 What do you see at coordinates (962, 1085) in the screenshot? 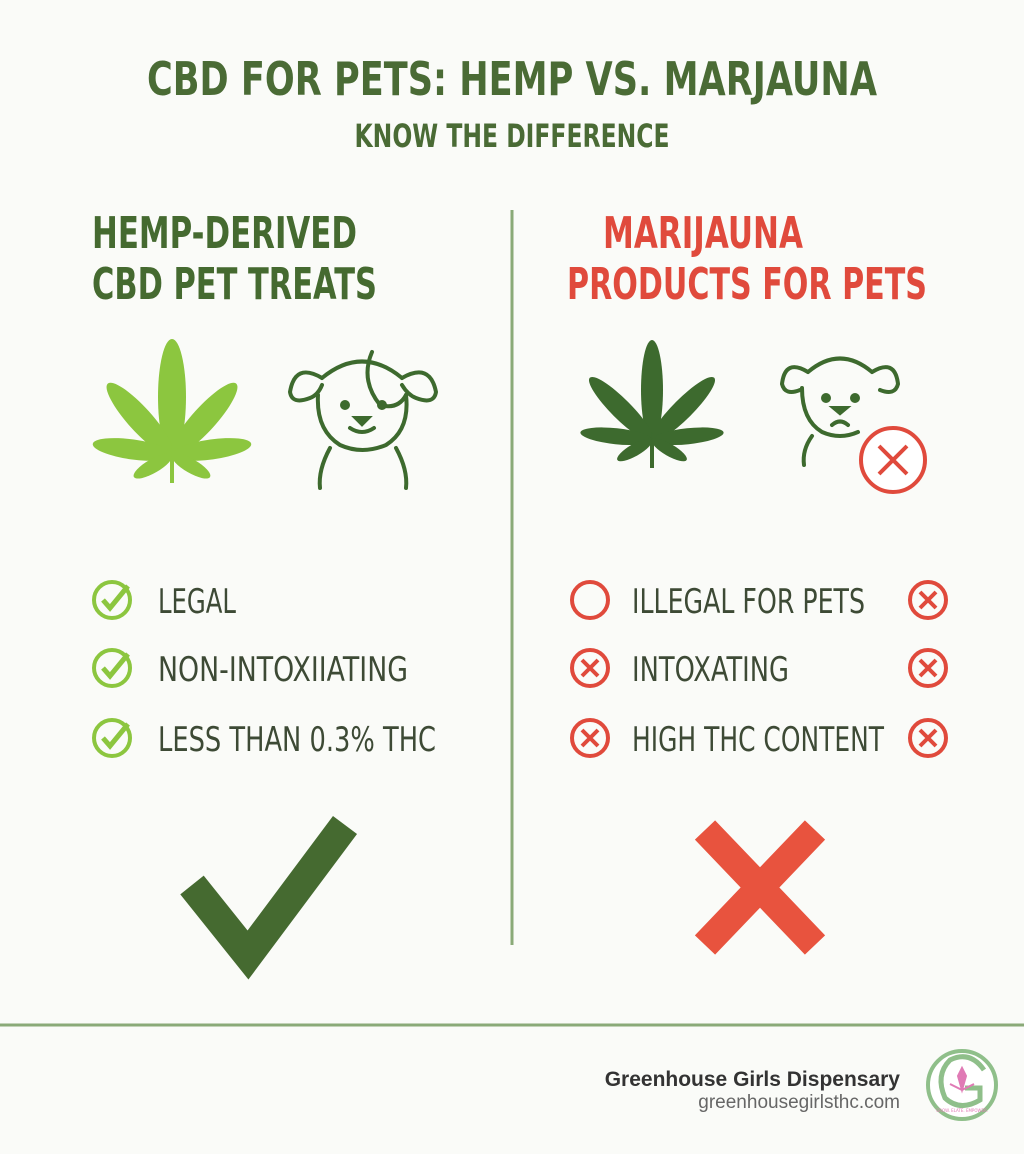
I see `logo: GROW. ELATE. EMPOWER.` at bounding box center [962, 1085].